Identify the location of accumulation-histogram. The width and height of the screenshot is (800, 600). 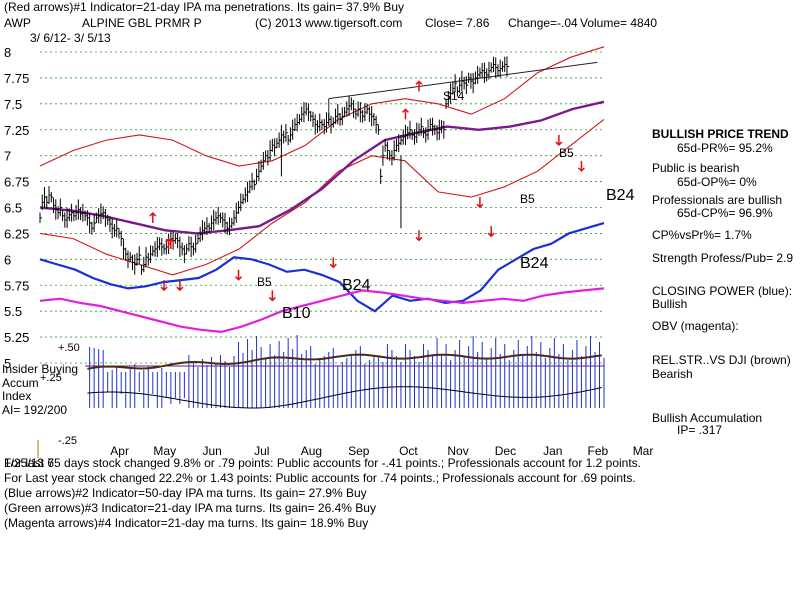
(321, 396).